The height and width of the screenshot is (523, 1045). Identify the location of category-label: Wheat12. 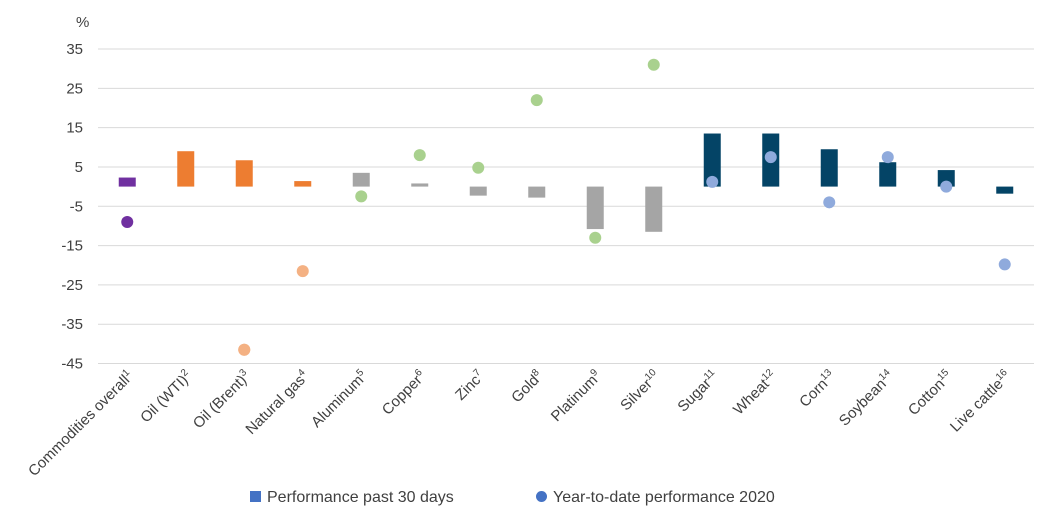
(755, 393).